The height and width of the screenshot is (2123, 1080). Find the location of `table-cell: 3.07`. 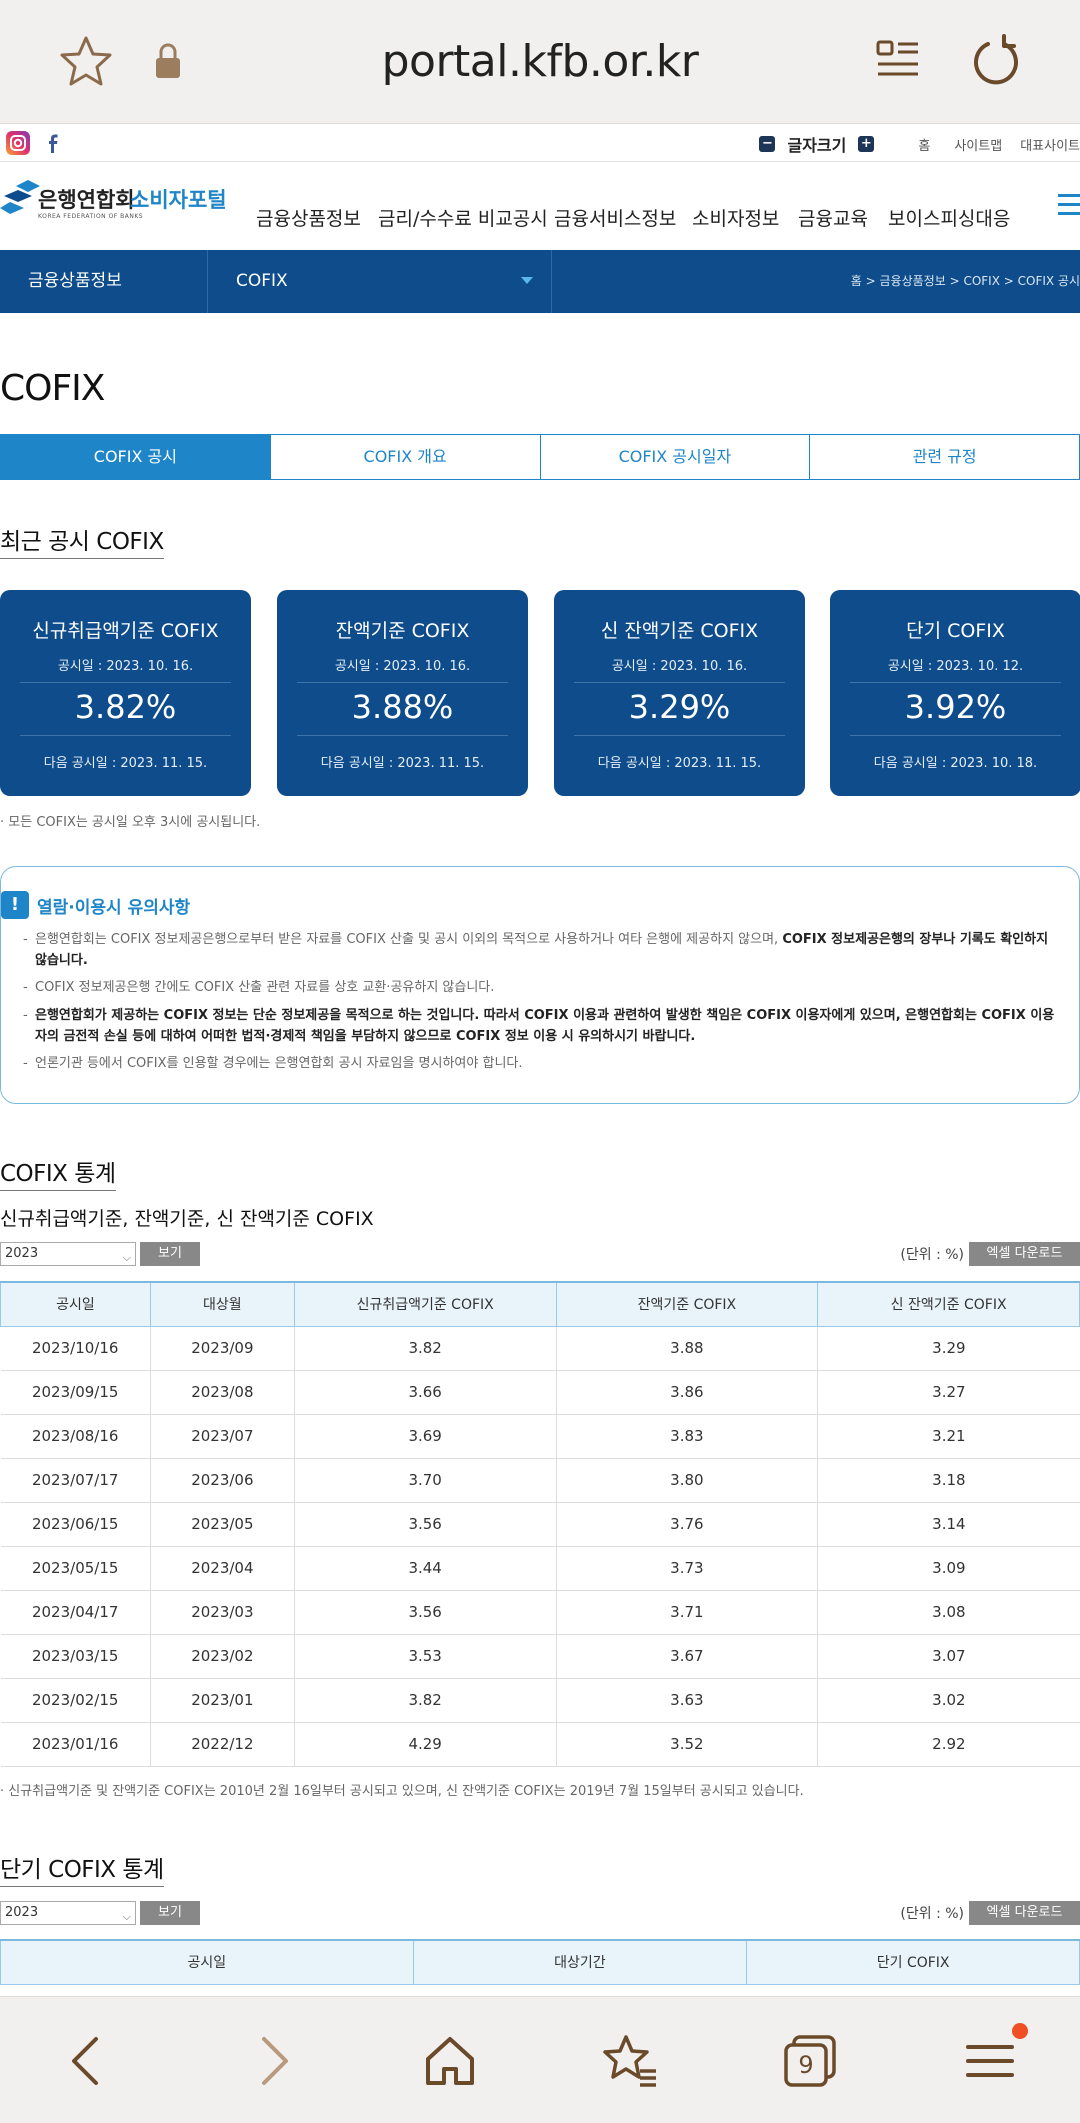

table-cell: 3.07 is located at coordinates (948, 1656).